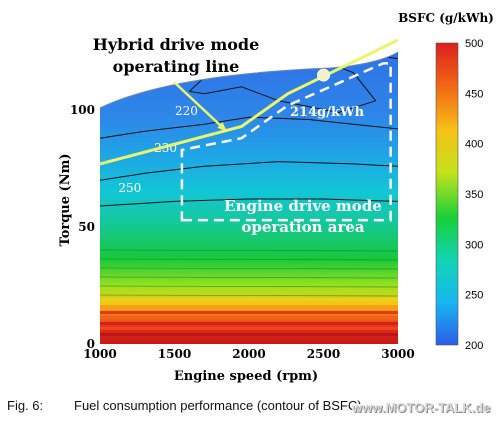 The height and width of the screenshot is (424, 500). I want to click on low-load-stripes, so click(249, 292).